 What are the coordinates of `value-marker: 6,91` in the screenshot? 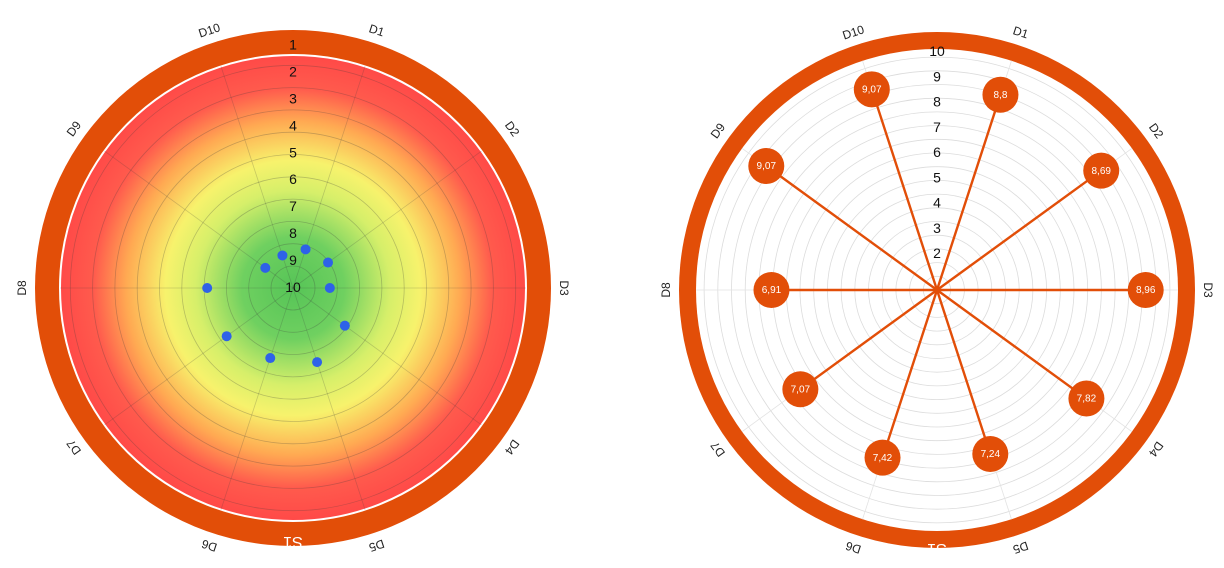 It's located at (771, 290).